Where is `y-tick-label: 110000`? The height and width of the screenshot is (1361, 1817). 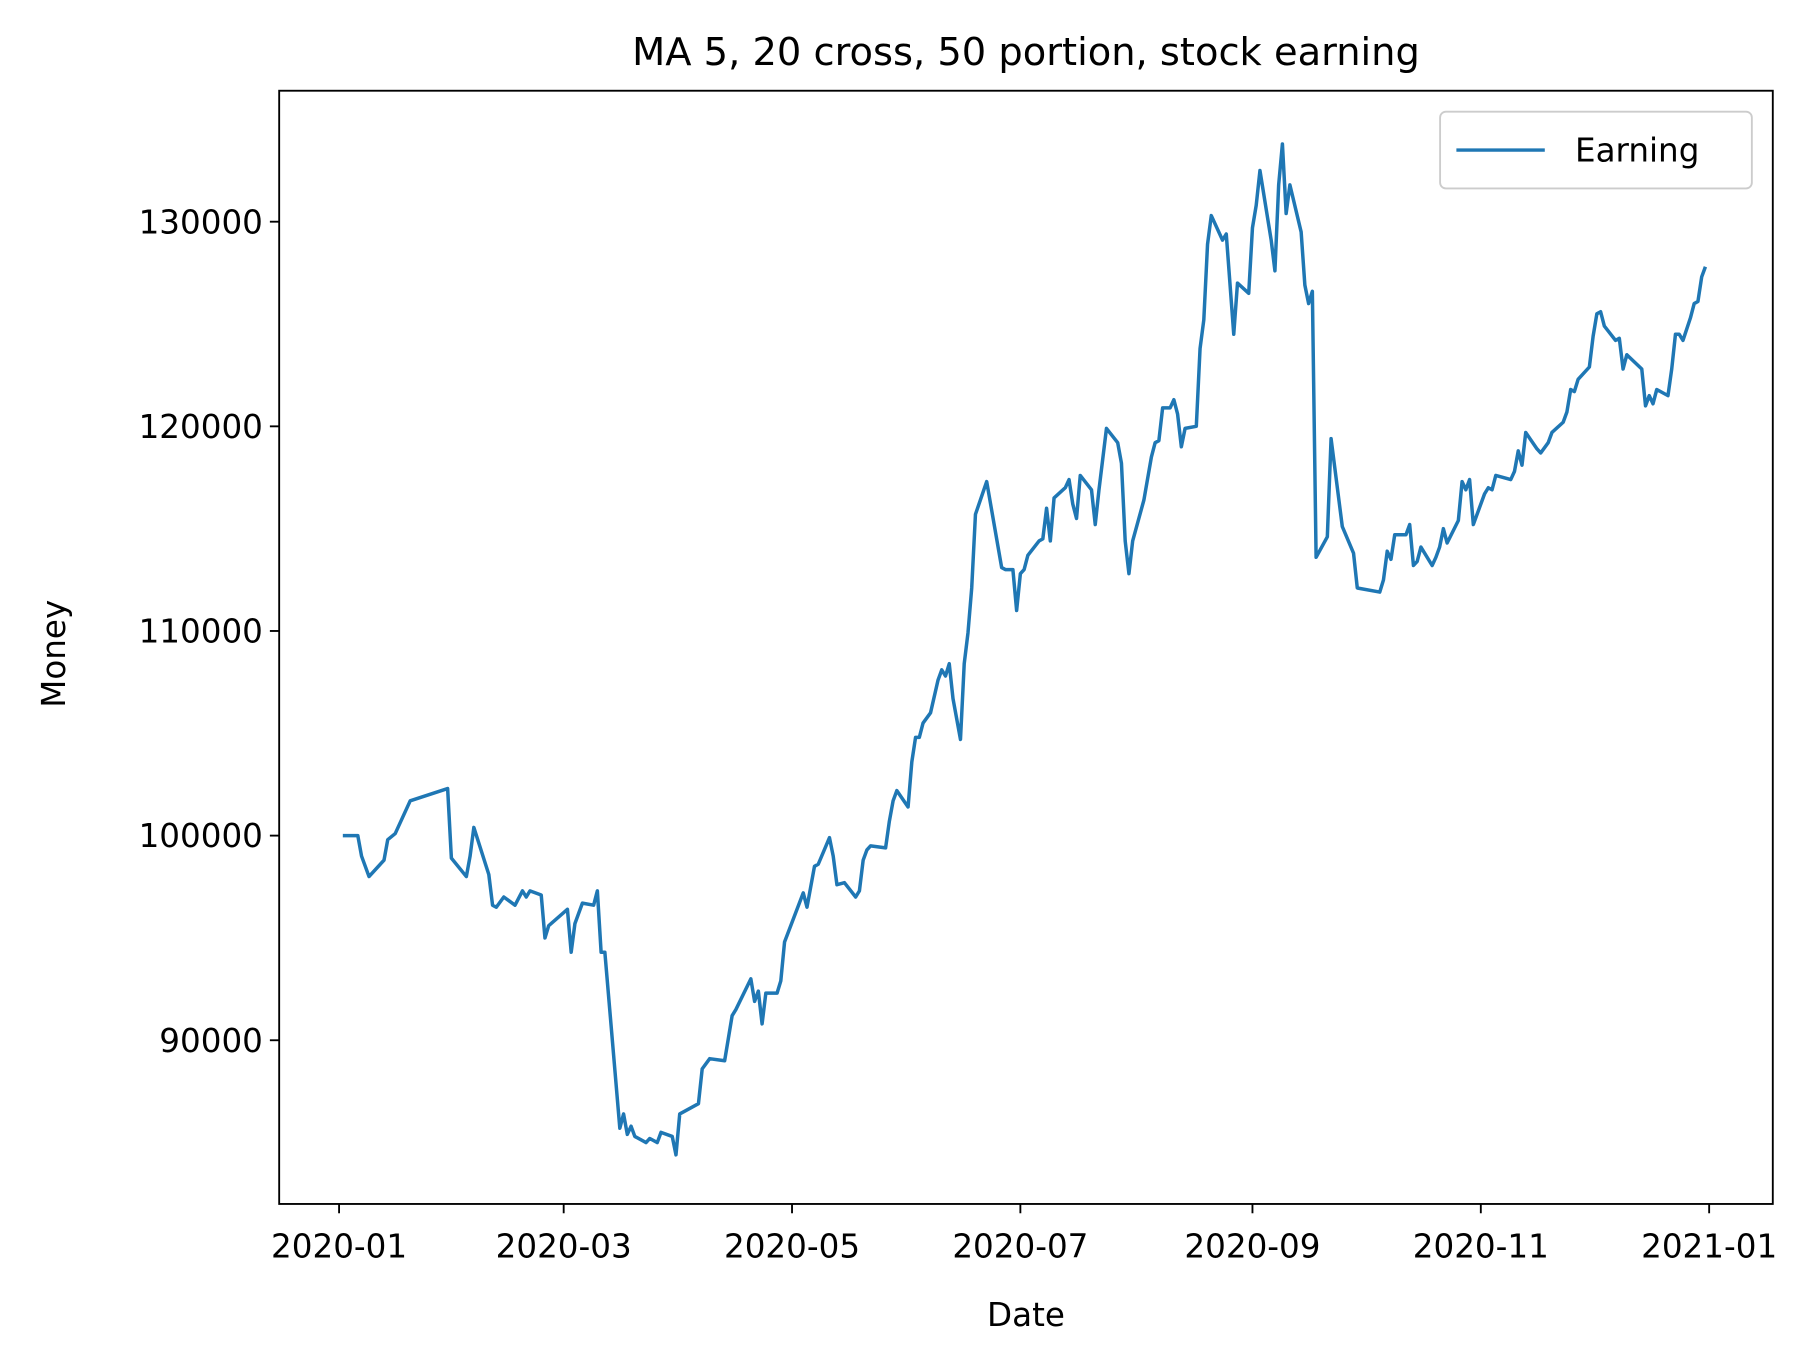
y-tick-label: 110000 is located at coordinates (201, 632).